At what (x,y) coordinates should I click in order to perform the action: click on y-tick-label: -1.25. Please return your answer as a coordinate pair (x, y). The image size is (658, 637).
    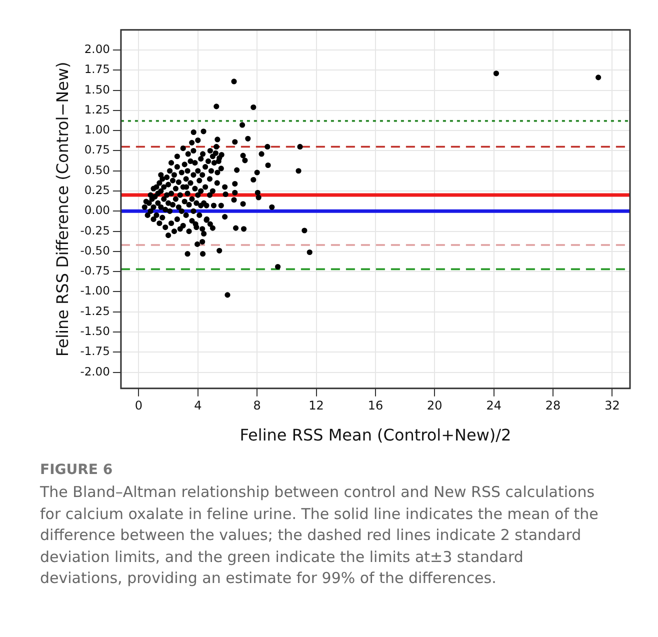
    Looking at the image, I should click on (95, 311).